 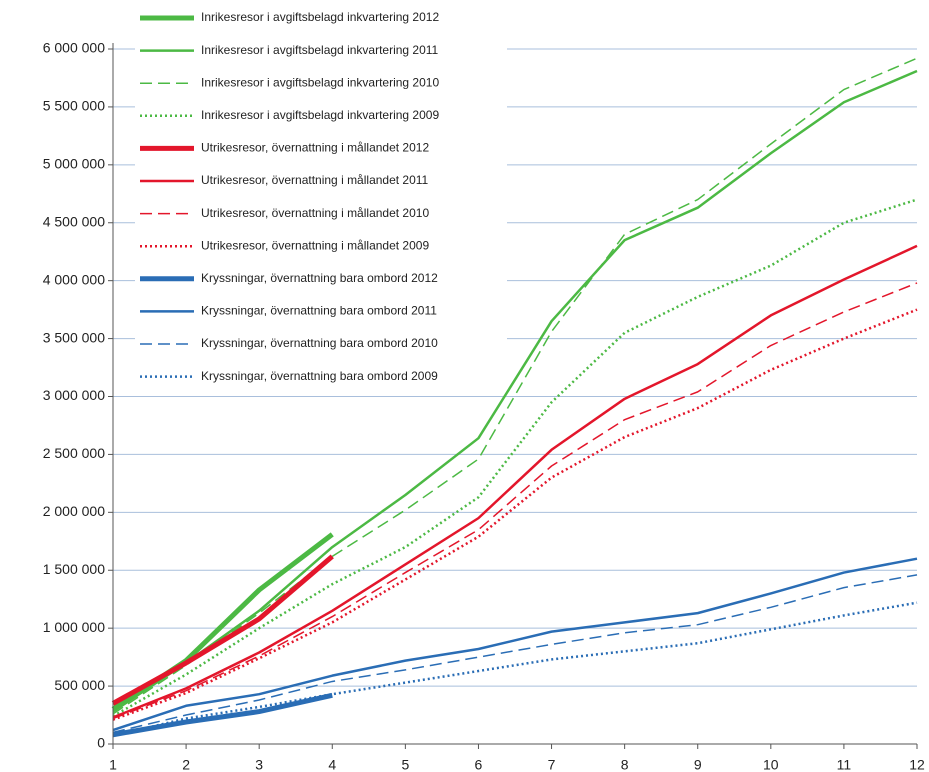 I want to click on y-tick-label: 2 000 000, so click(x=74, y=511).